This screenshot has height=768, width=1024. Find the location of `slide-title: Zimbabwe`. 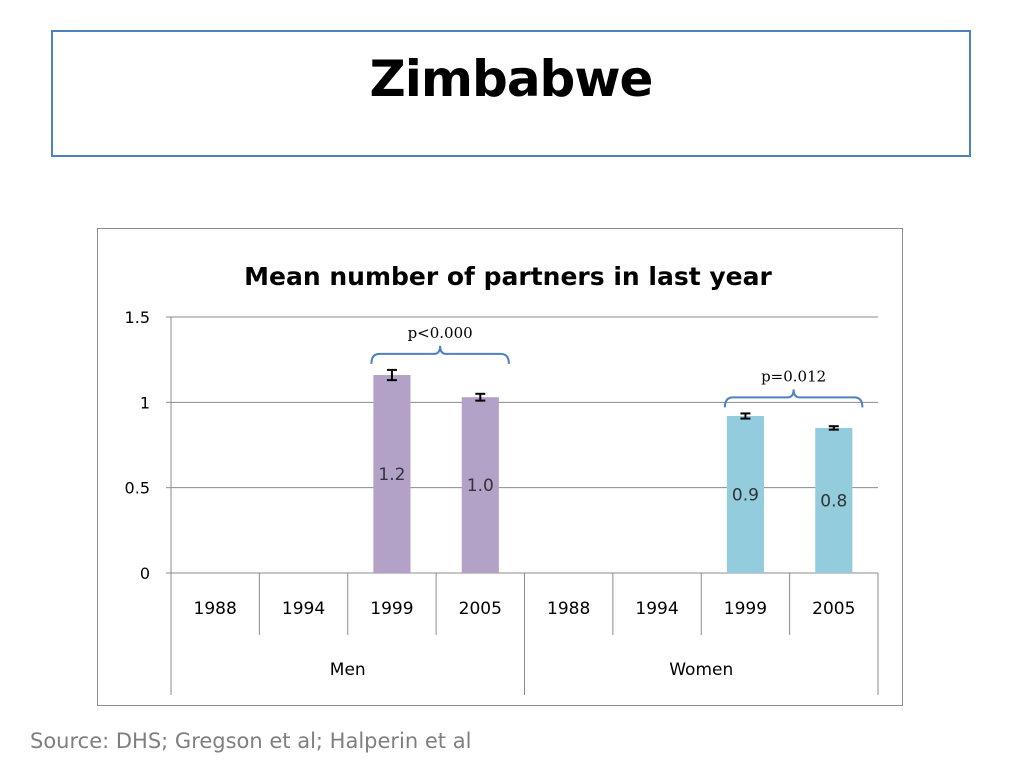

slide-title: Zimbabwe is located at coordinates (511, 79).